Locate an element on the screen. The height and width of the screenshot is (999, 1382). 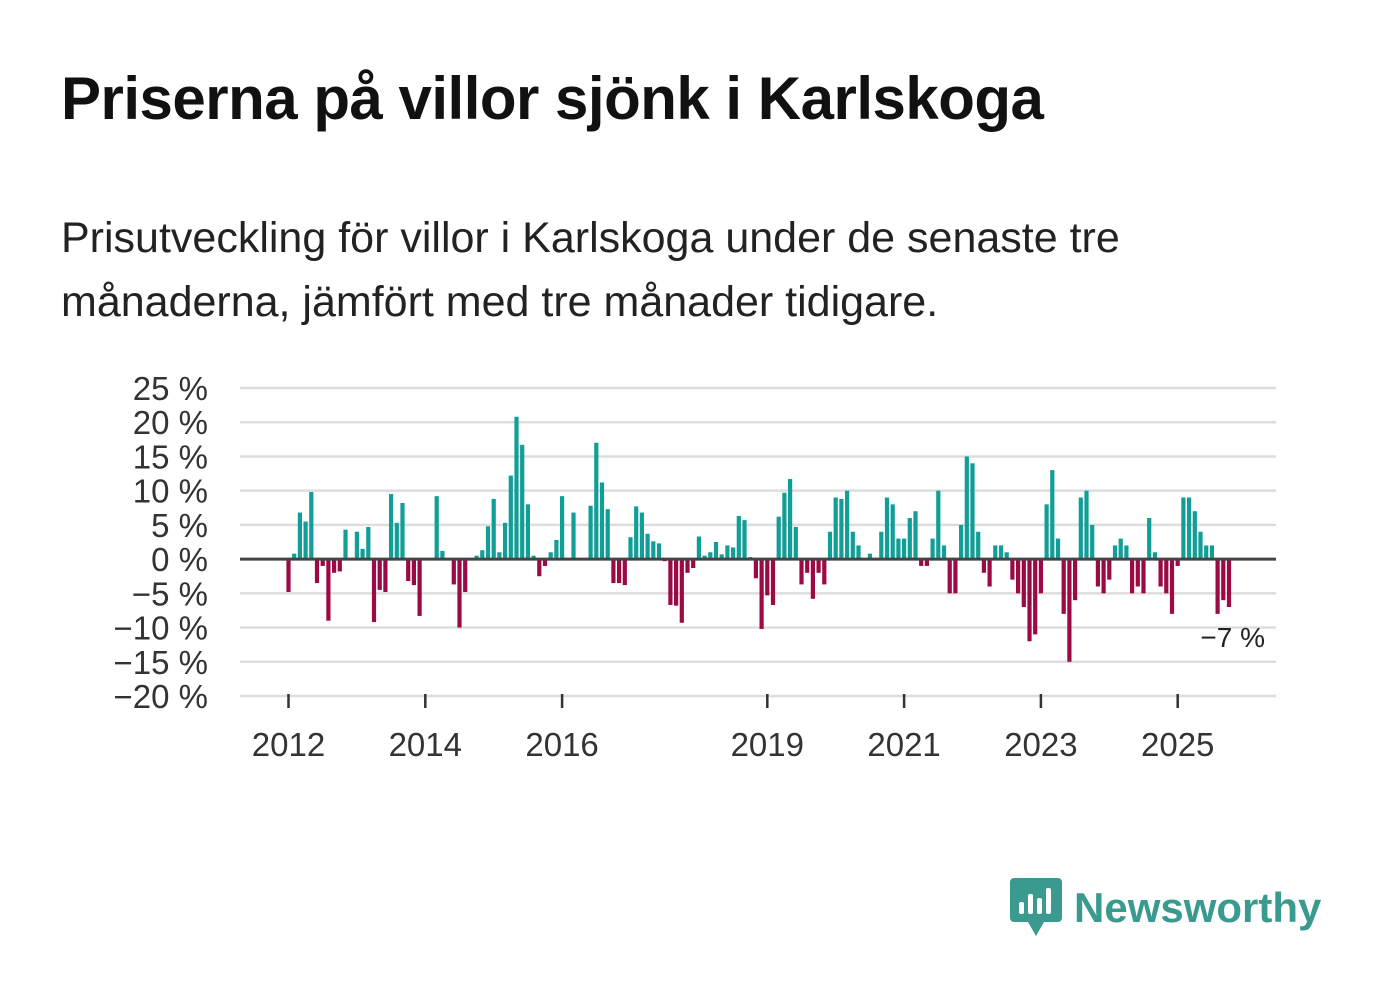
y-tick-label: −15 % is located at coordinates (161, 662).